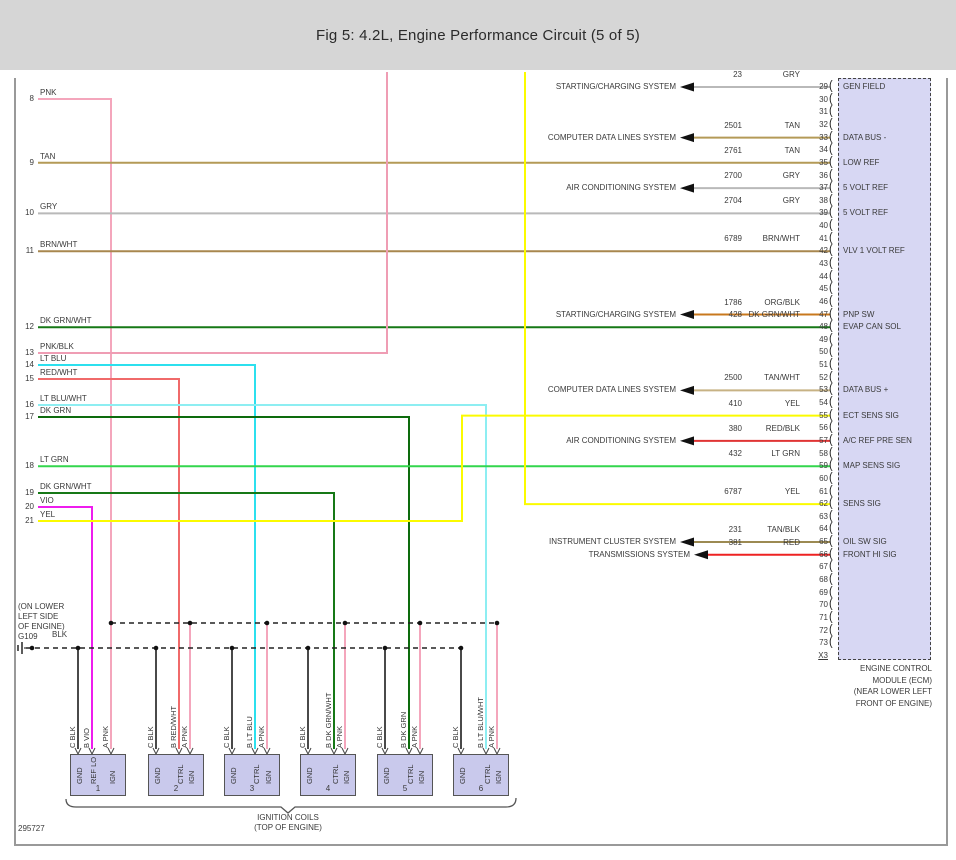 Image resolution: width=956 pixels, height=860 pixels. Describe the element at coordinates (308, 751) in the screenshot. I see `coil4-terminal-arc-C` at that location.